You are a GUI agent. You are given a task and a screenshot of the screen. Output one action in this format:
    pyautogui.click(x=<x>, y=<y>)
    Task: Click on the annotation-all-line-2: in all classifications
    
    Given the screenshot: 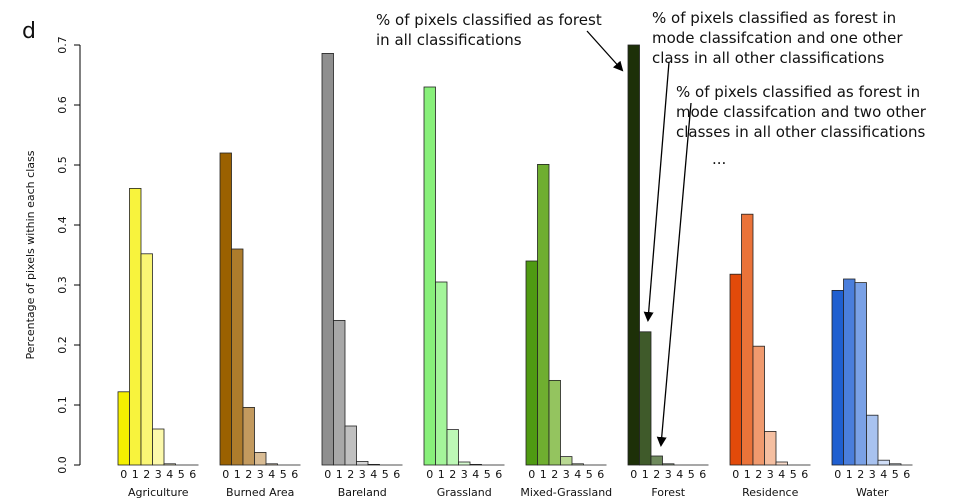 What is the action you would take?
    pyautogui.click(x=449, y=40)
    